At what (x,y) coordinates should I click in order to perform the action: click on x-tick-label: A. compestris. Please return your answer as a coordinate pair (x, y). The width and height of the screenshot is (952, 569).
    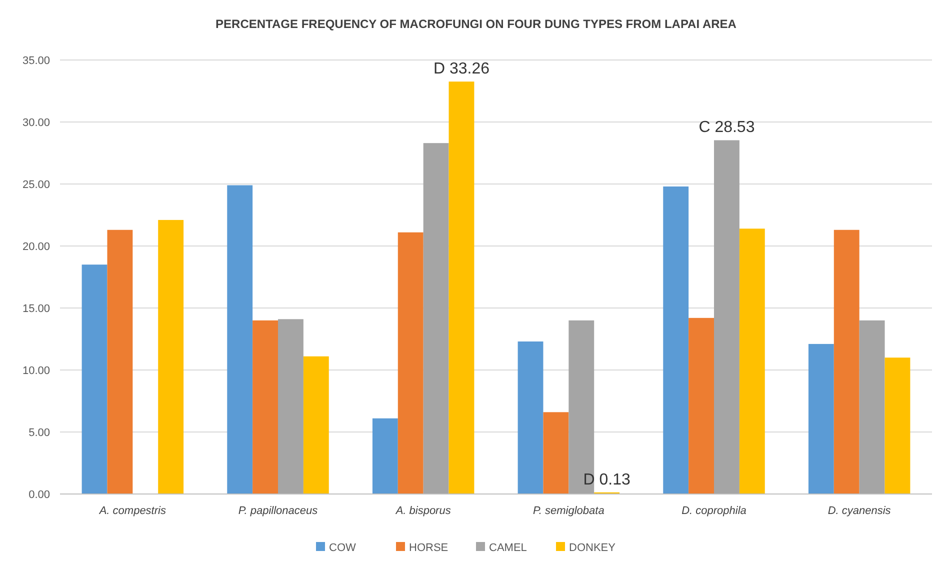
    Looking at the image, I should click on (132, 511).